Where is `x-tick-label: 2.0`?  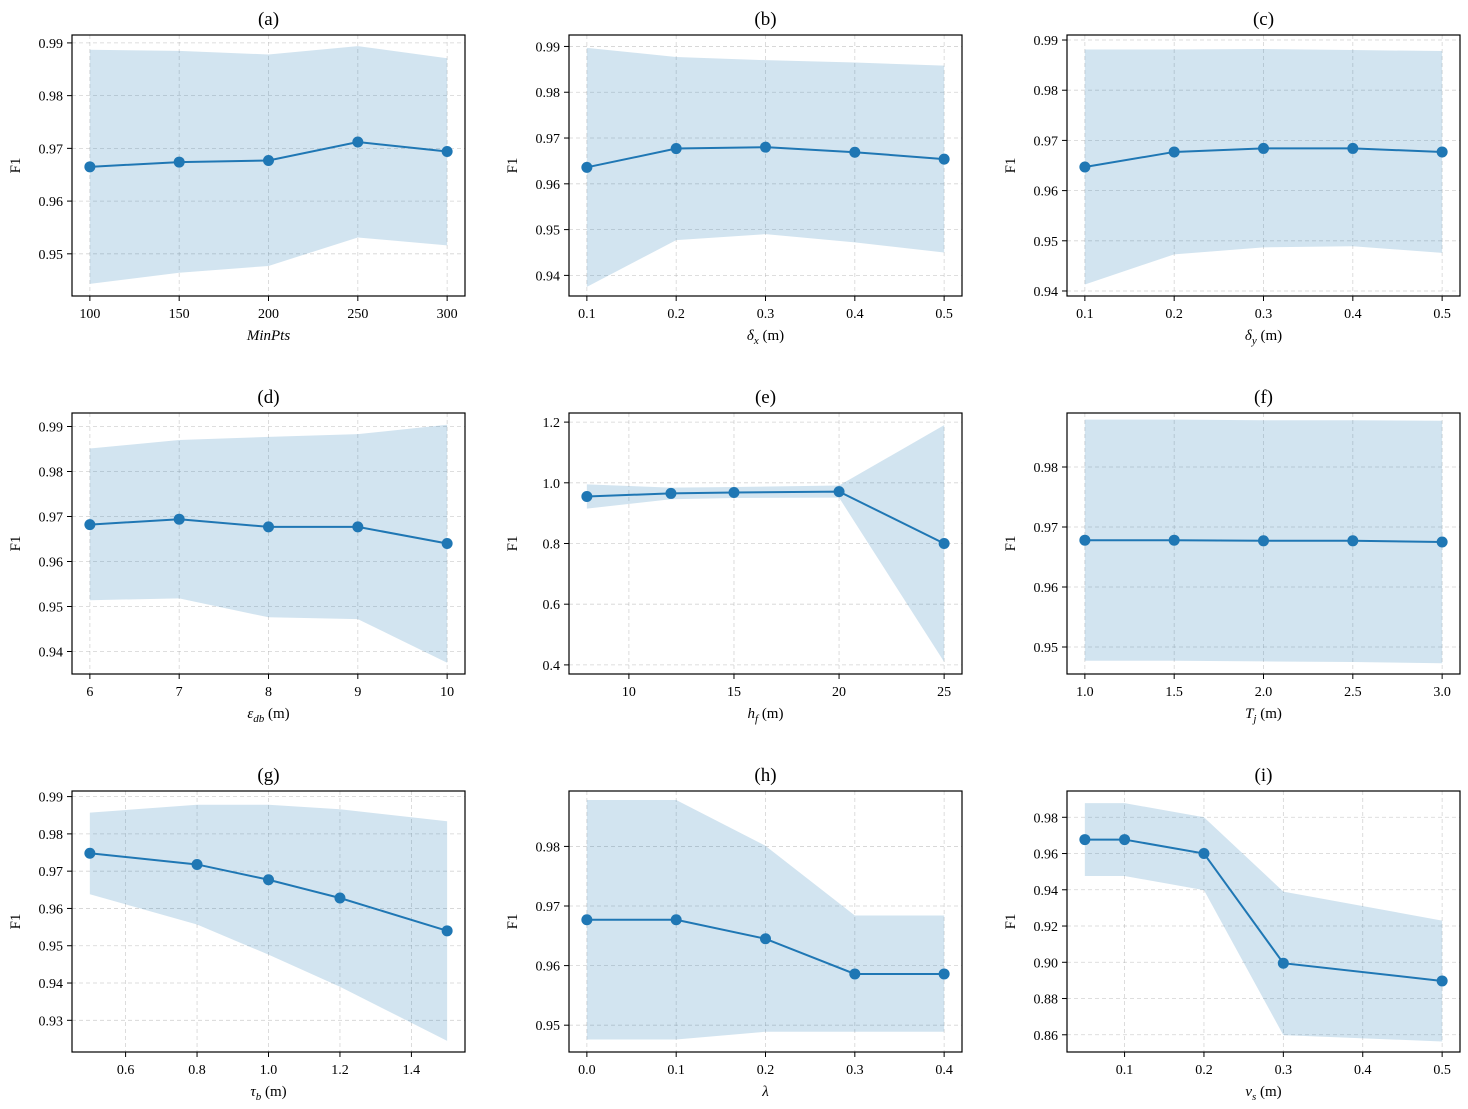 x-tick-label: 2.0 is located at coordinates (1264, 692).